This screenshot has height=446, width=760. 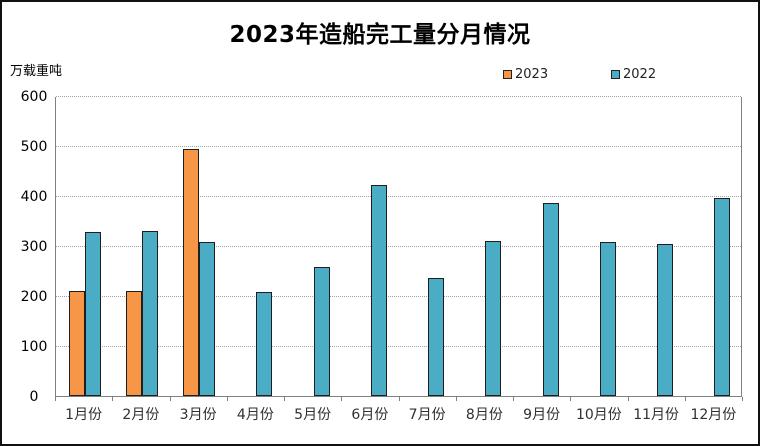 I want to click on bar-2022-10月份, so click(x=607, y=319).